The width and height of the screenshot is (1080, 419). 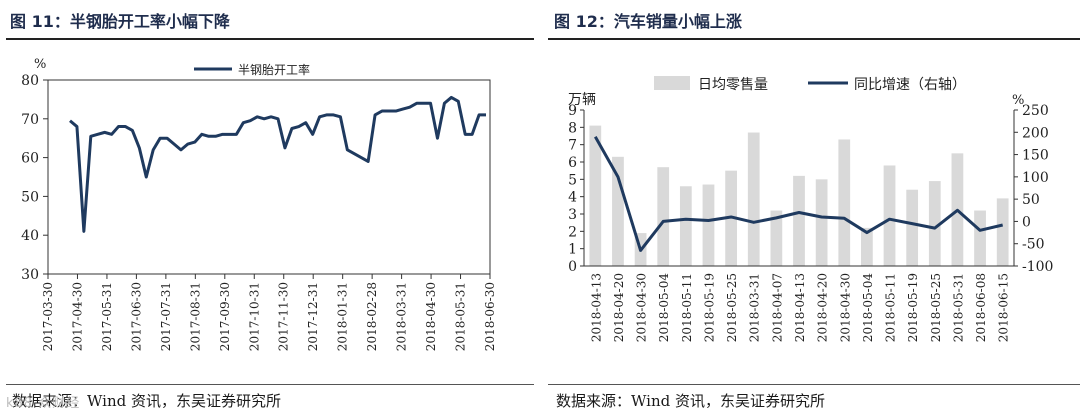 What do you see at coordinates (958, 307) in the screenshot?
I see `right-x-tick-label: 2018-05-31` at bounding box center [958, 307].